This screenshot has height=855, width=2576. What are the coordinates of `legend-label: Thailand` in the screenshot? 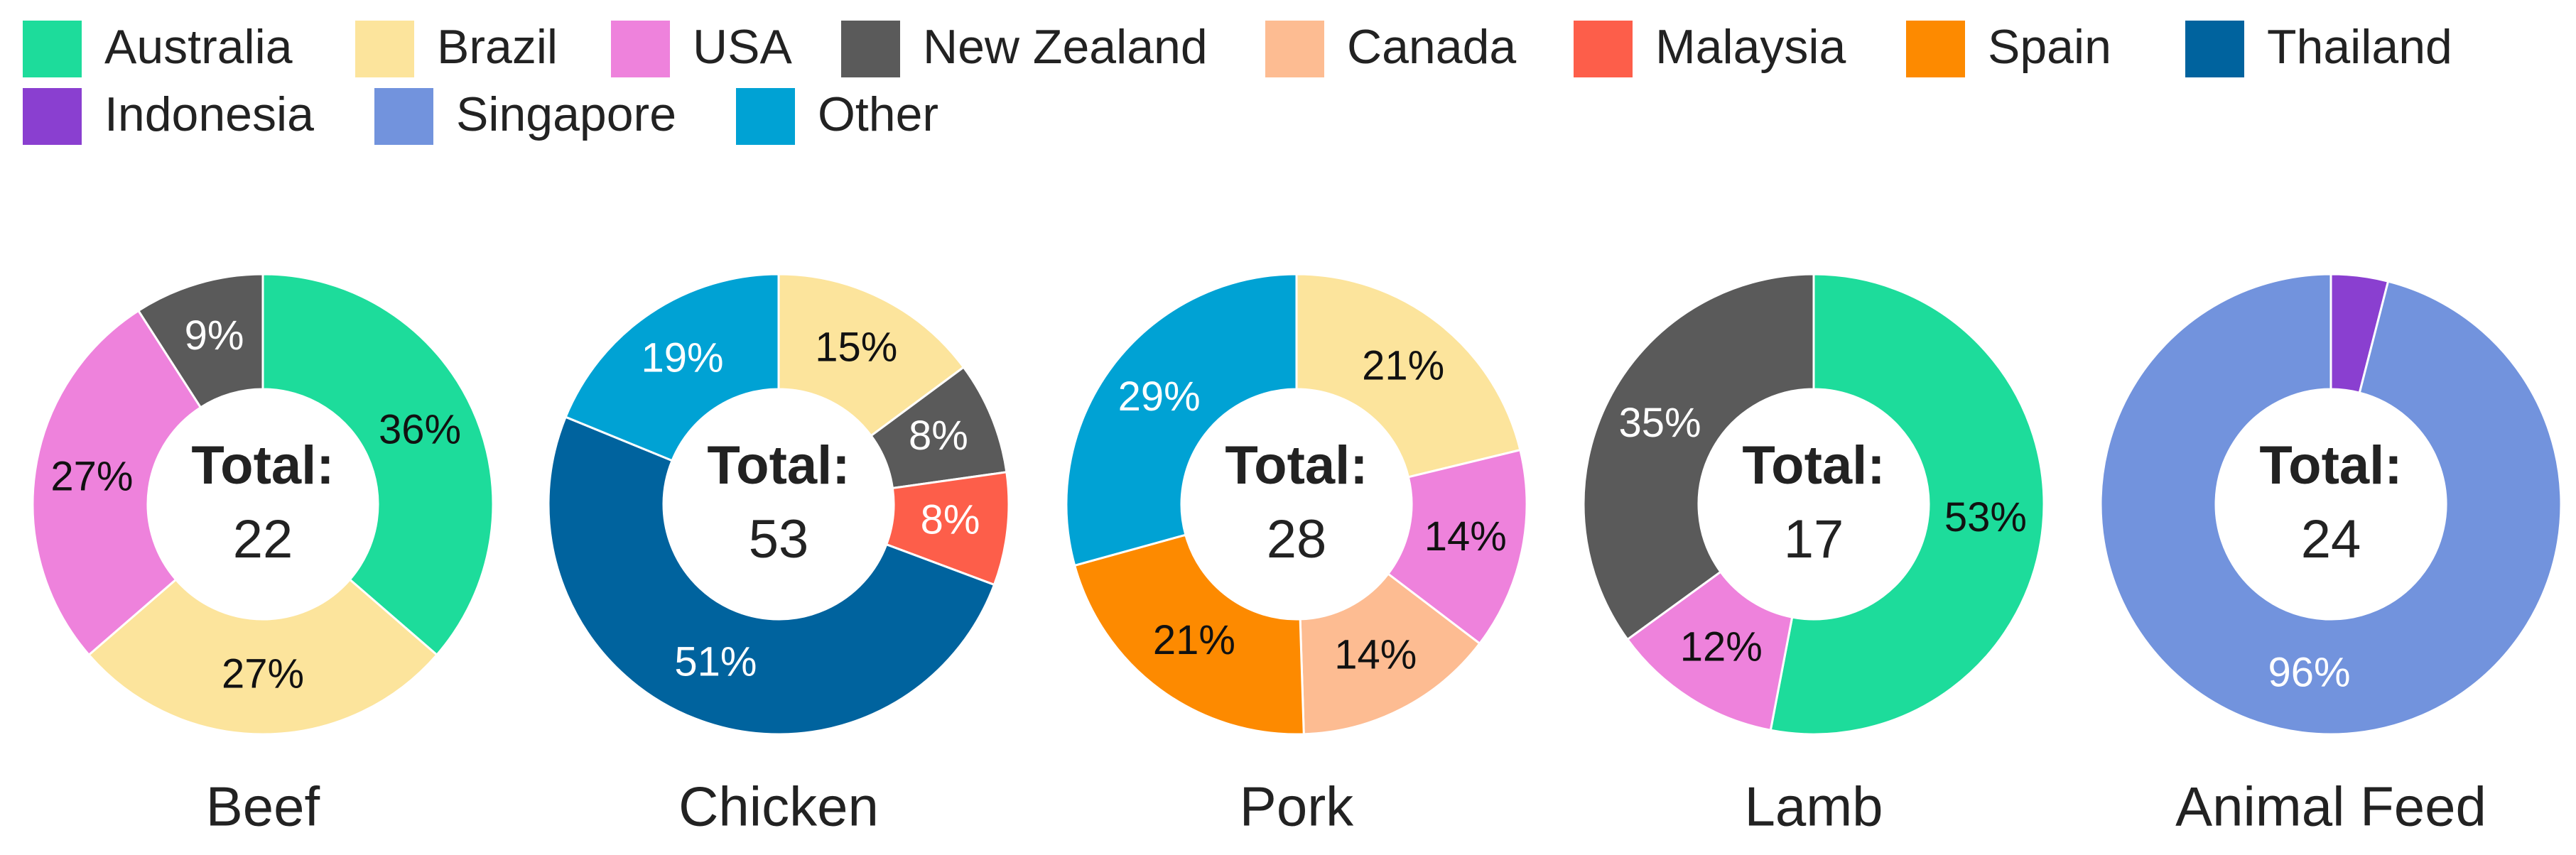 It's located at (2359, 47).